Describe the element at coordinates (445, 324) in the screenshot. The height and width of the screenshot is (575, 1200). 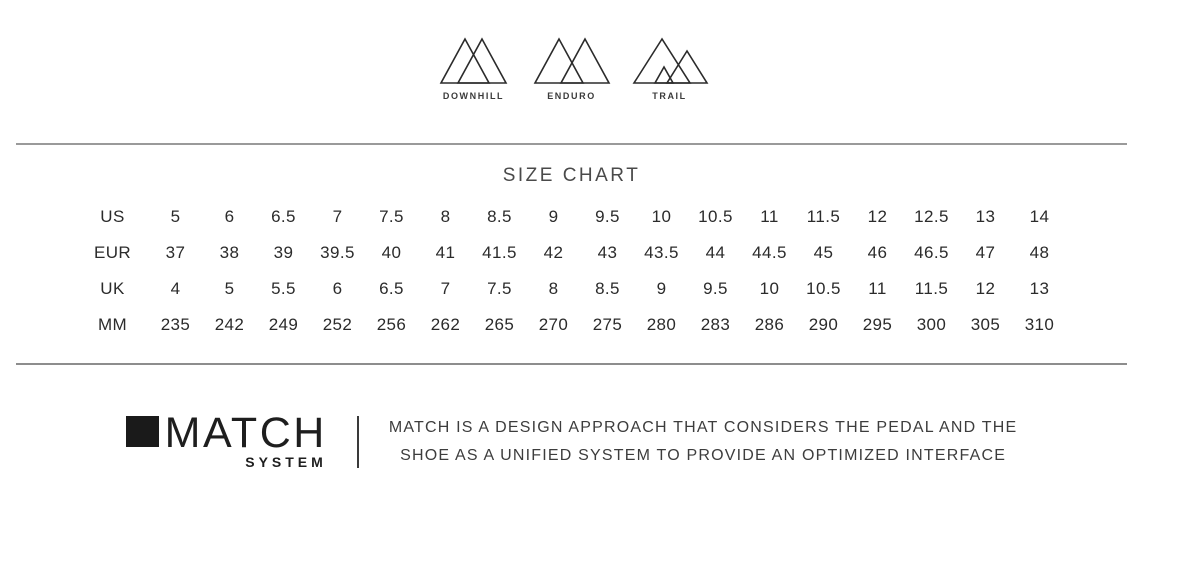
I see `size-value-cell: 262` at that location.